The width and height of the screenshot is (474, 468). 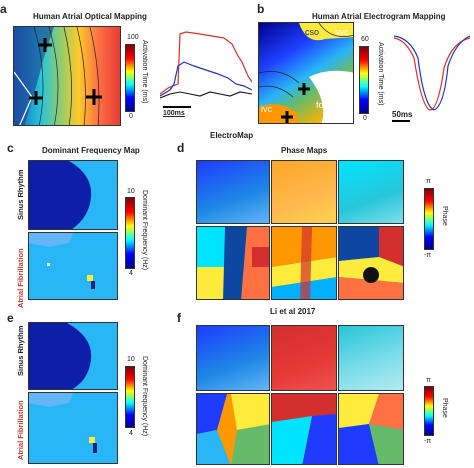 What do you see at coordinates (91, 150) in the screenshot?
I see `panel-c-title: Dominant Frequency Map` at bounding box center [91, 150].